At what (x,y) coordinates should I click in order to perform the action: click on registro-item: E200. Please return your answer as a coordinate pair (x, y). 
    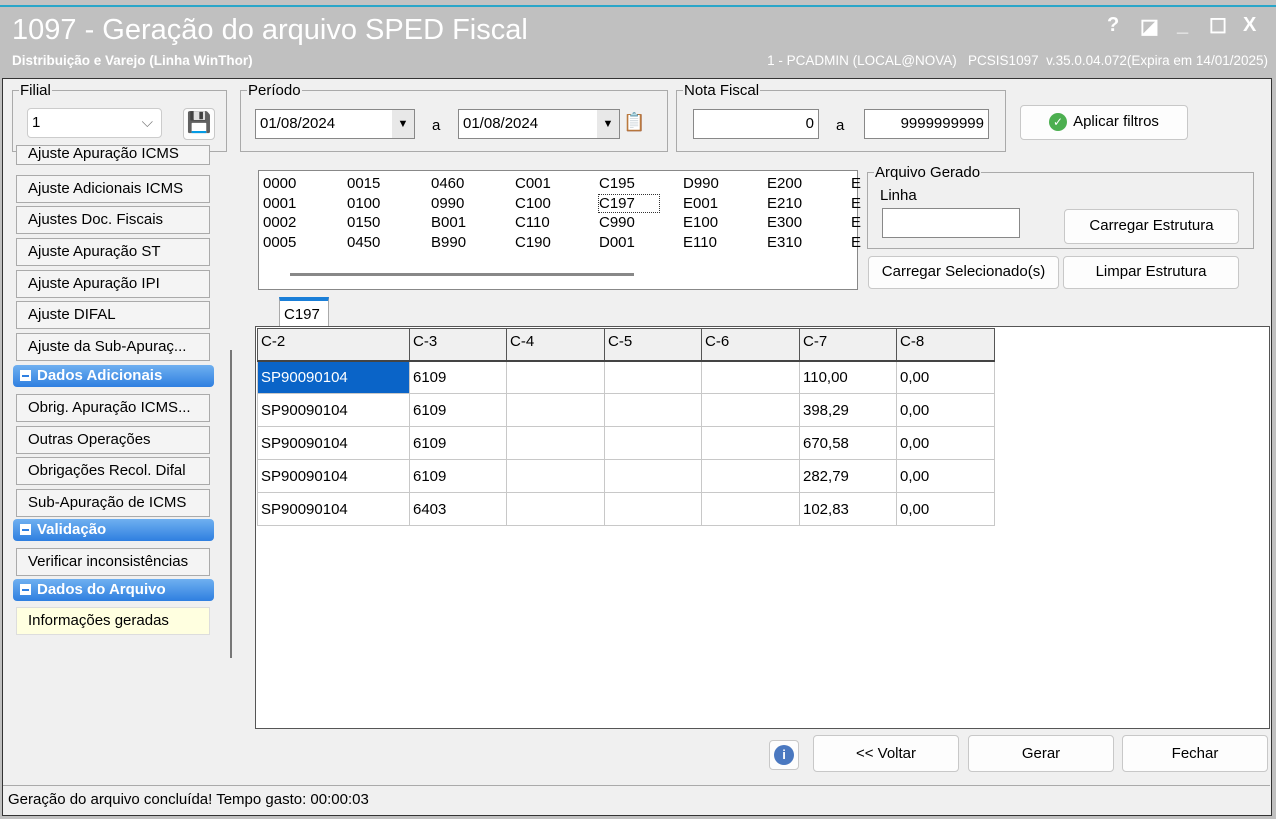
    Looking at the image, I should click on (785, 183).